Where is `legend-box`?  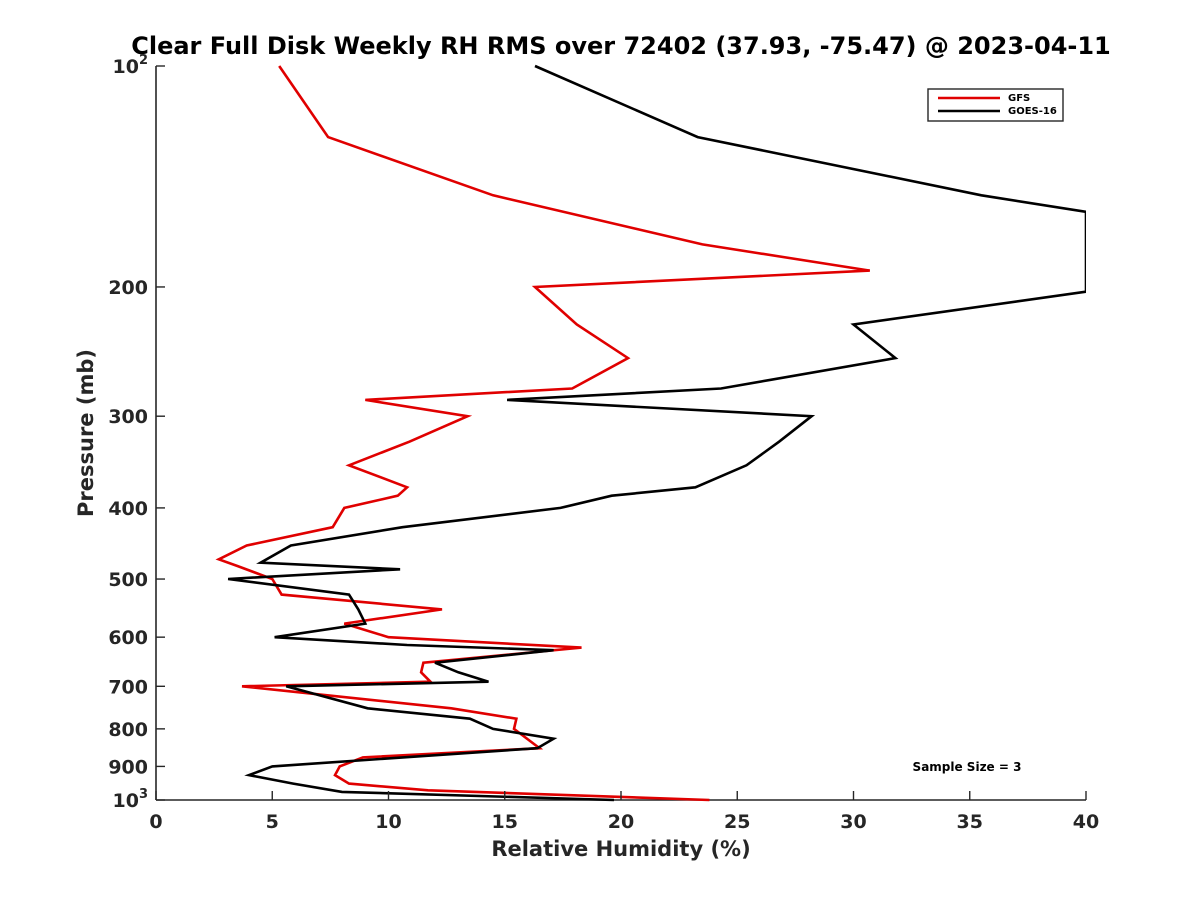 legend-box is located at coordinates (995, 105).